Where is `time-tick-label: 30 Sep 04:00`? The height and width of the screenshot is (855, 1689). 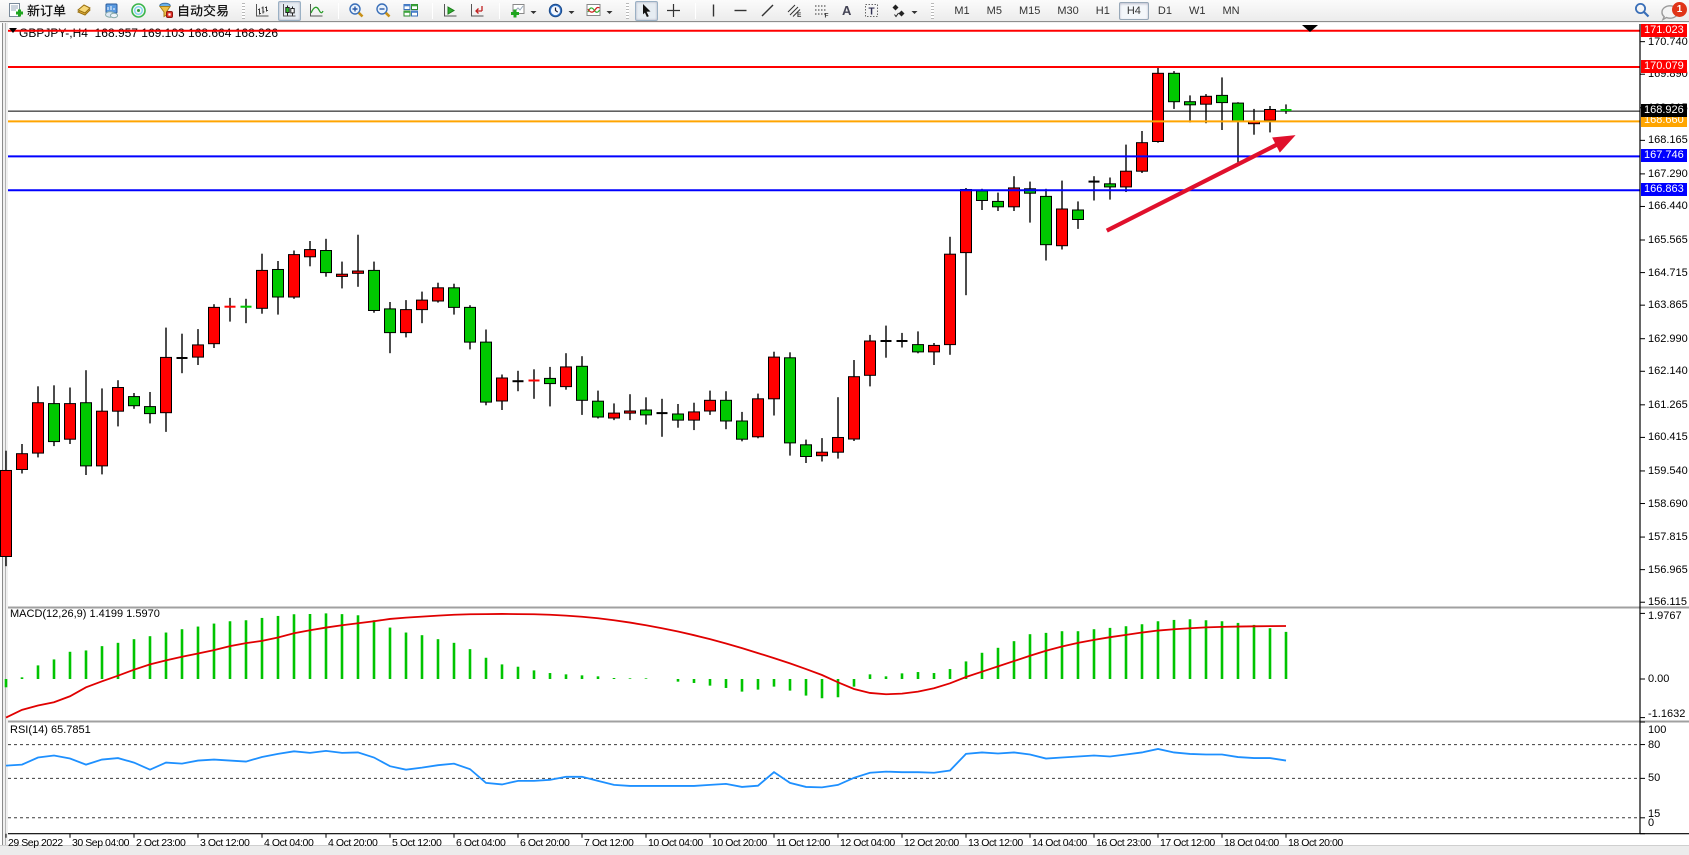 time-tick-label: 30 Sep 04:00 is located at coordinates (101, 843).